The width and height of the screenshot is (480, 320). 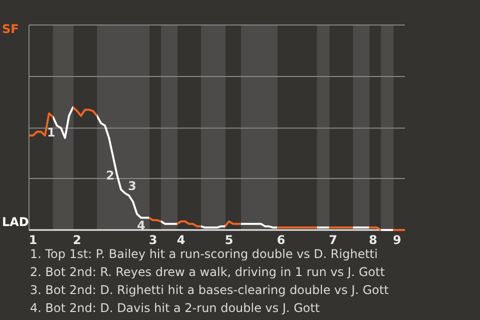 I want to click on x-tick-label: 8, so click(x=373, y=240).